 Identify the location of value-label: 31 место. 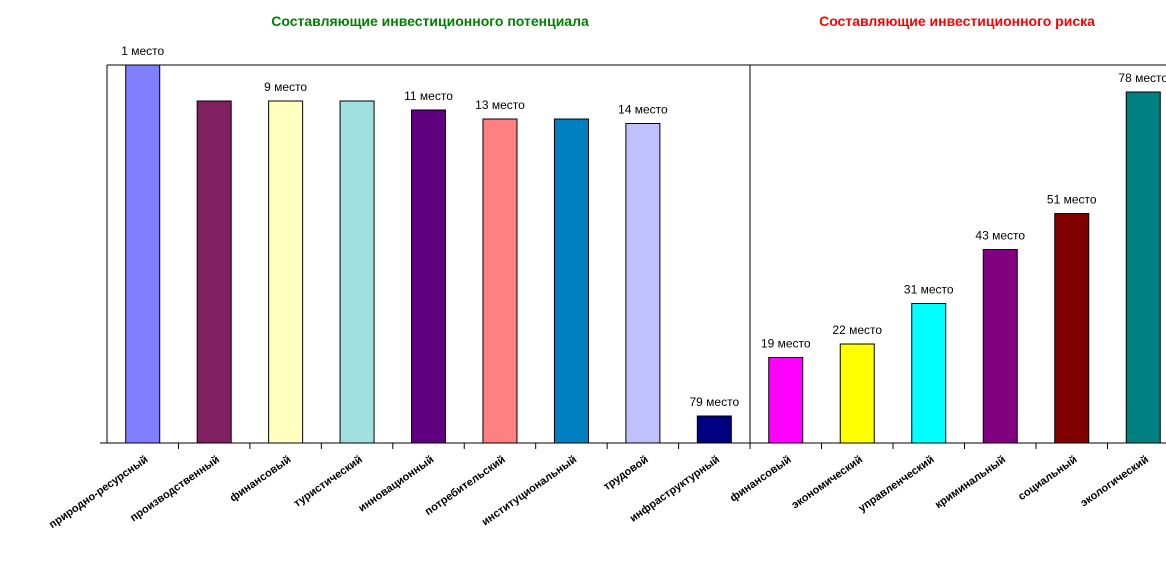
(929, 290).